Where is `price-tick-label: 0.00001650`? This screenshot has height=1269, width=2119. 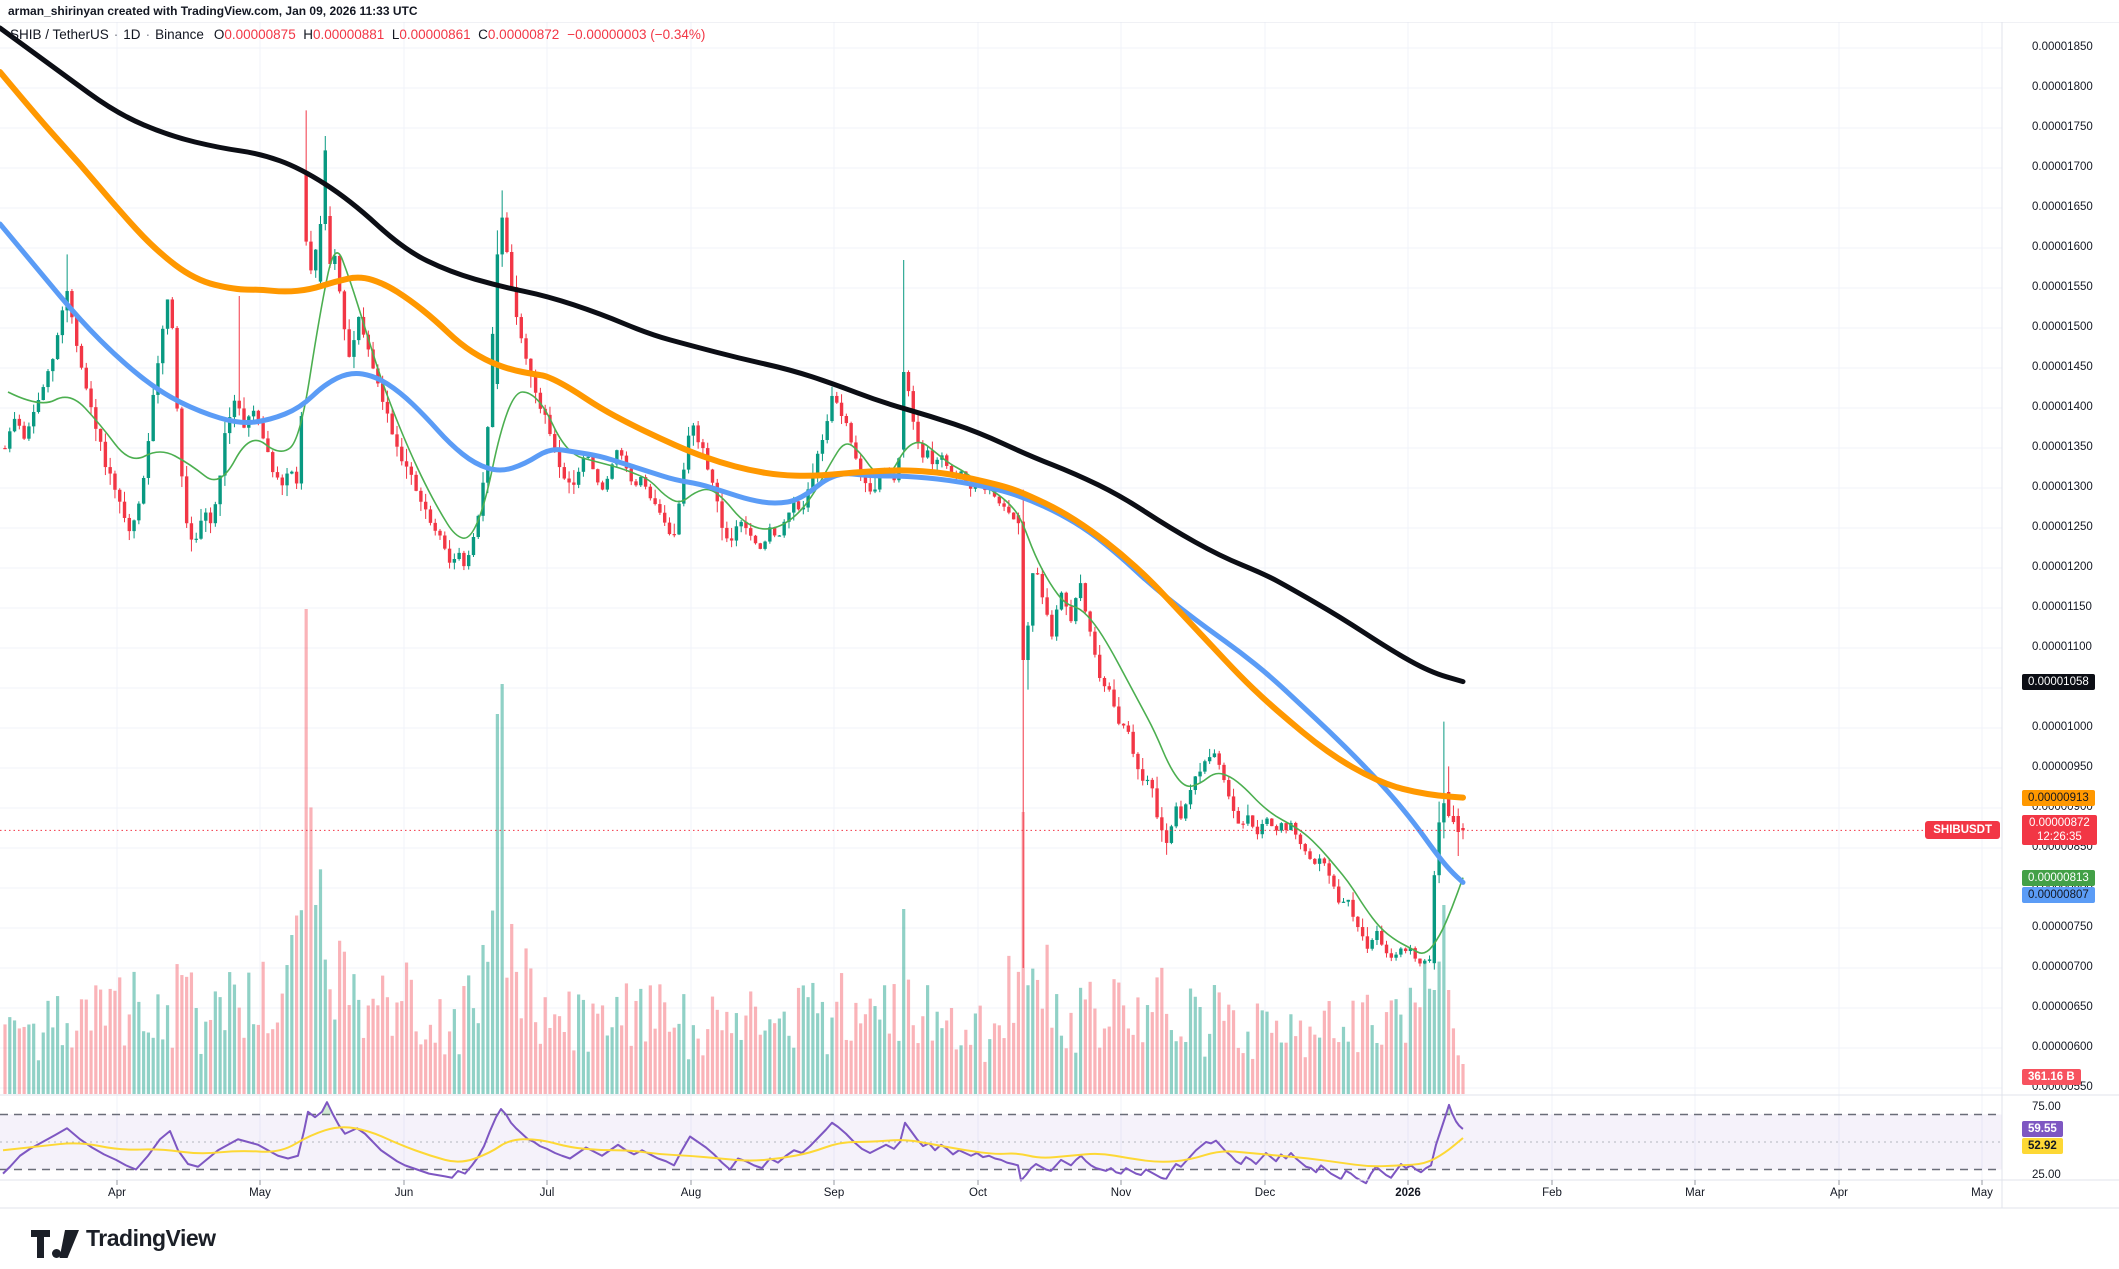 price-tick-label: 0.00001650 is located at coordinates (2062, 207).